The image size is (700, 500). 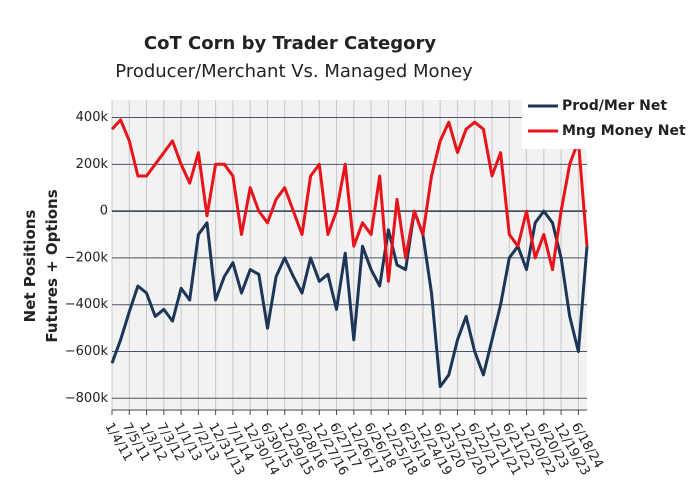 I want to click on y-axis-title: Net Positions Futures + Options, so click(x=41, y=265).